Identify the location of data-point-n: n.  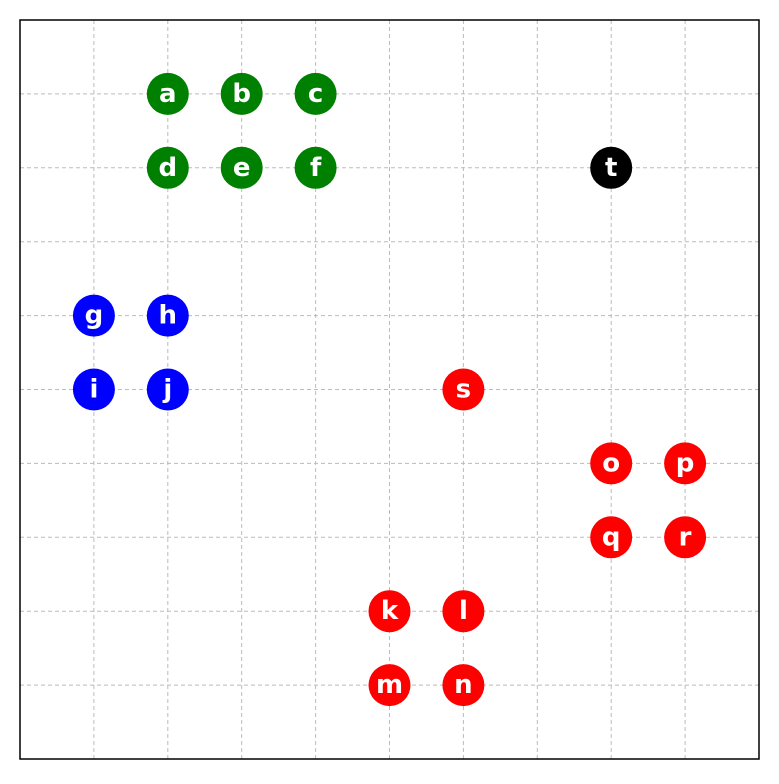
(463, 685).